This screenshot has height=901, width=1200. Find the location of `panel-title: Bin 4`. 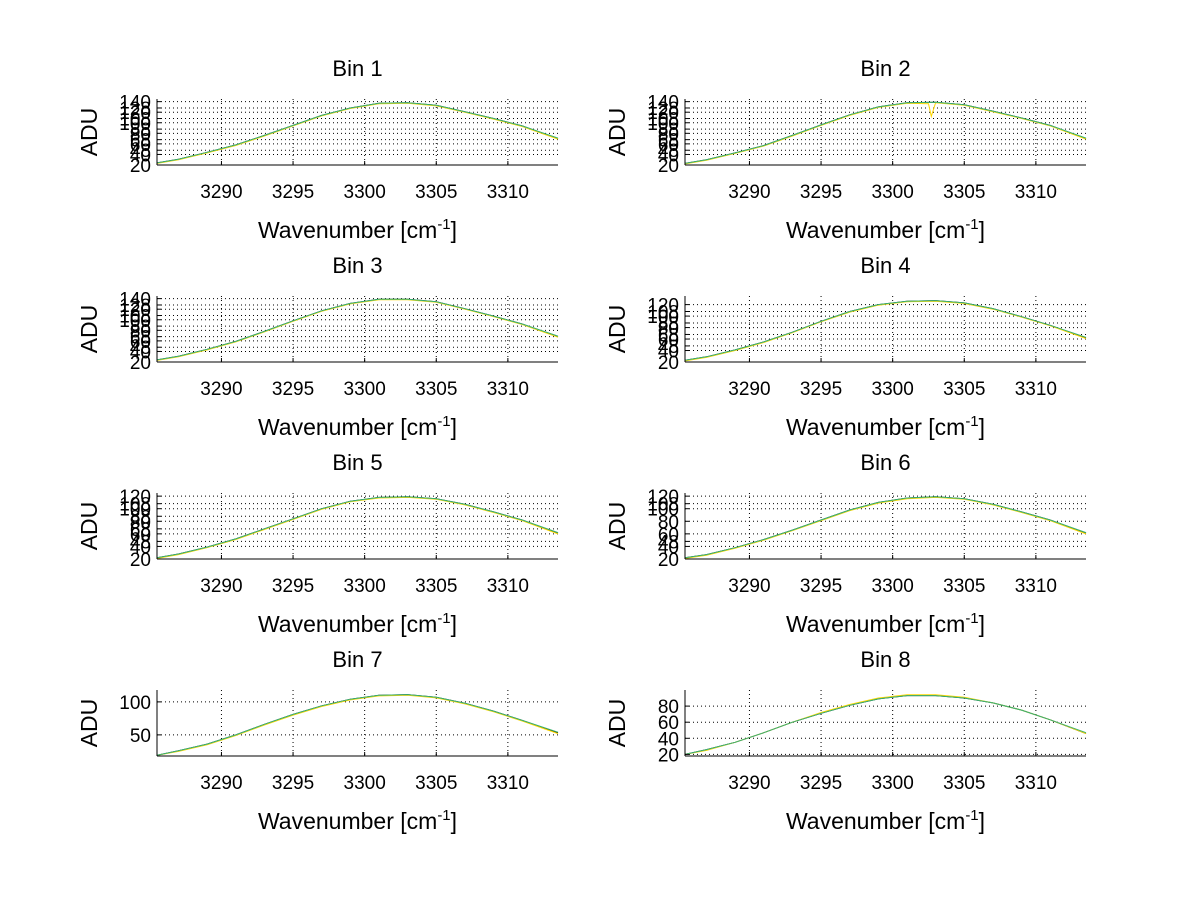

panel-title: Bin 4 is located at coordinates (885, 265).